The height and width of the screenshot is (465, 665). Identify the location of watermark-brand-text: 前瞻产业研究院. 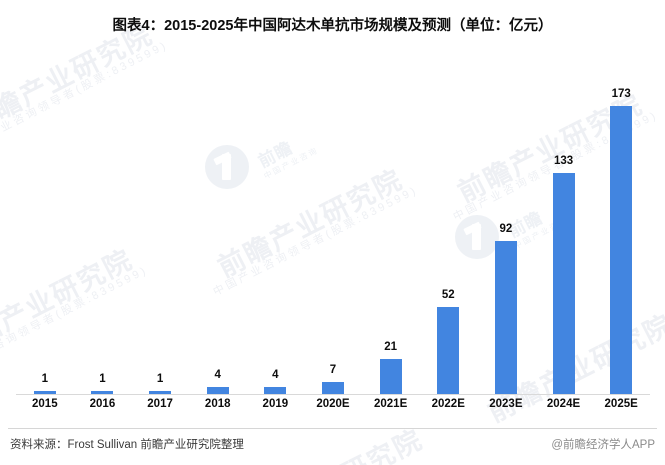
(329, 441).